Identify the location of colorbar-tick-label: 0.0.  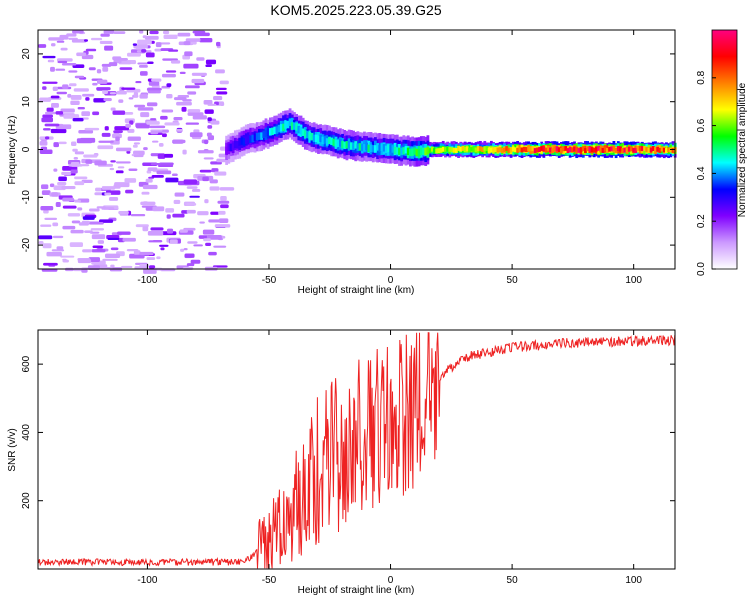
(701, 269).